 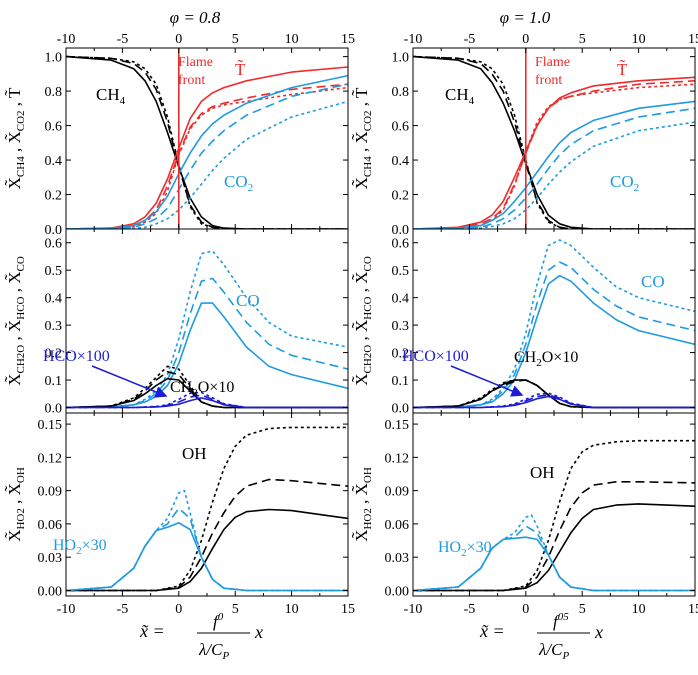 I want to click on oh-label-right: OH, so click(x=542, y=472).